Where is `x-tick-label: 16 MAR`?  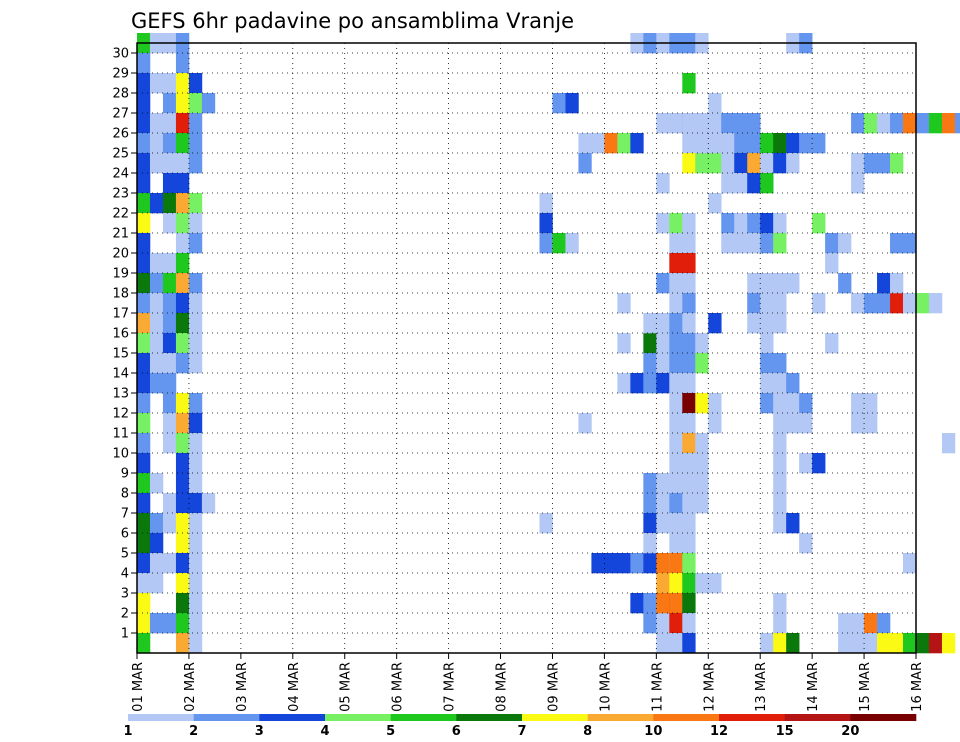
x-tick-label: 16 MAR is located at coordinates (917, 687).